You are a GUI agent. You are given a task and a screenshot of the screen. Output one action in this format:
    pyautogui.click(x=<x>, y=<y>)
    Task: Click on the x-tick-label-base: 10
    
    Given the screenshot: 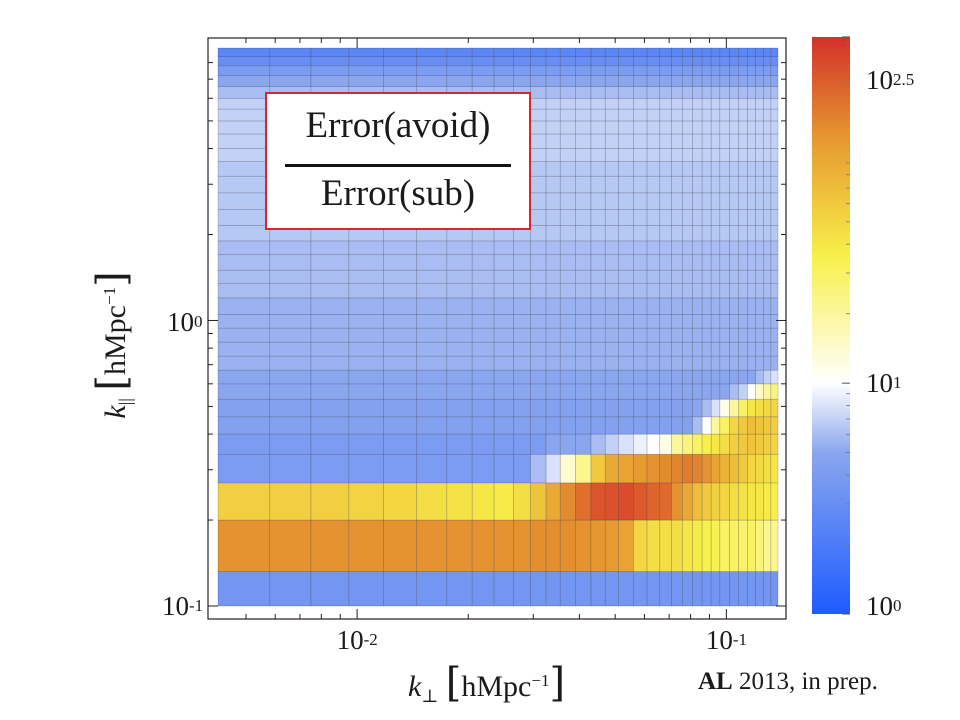 What is the action you would take?
    pyautogui.click(x=350, y=640)
    